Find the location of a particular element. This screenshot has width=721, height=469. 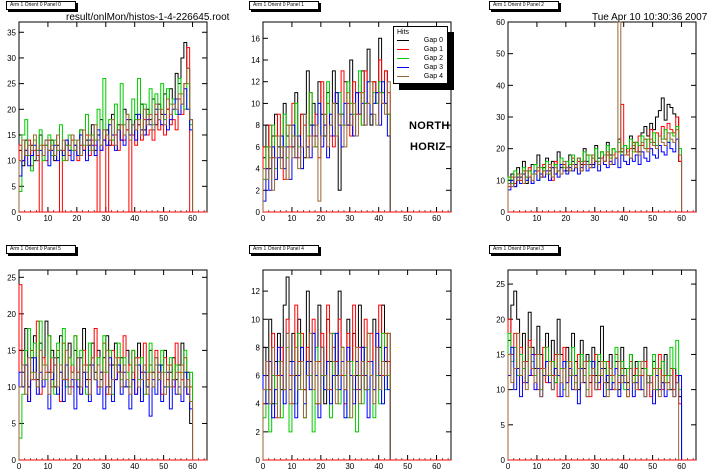

legend-item: Gap 3 is located at coordinates (421, 67).